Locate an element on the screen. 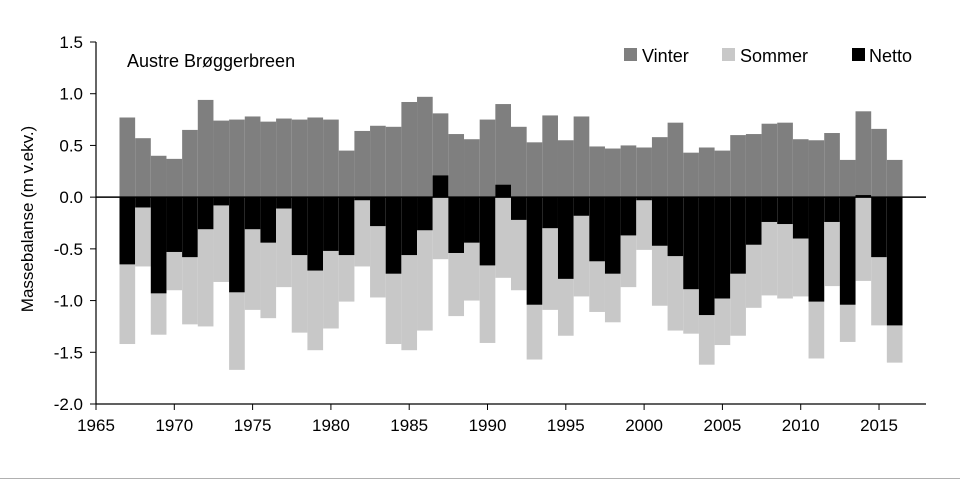 This screenshot has width=960, height=484. bar-netto-1986 is located at coordinates (425, 214).